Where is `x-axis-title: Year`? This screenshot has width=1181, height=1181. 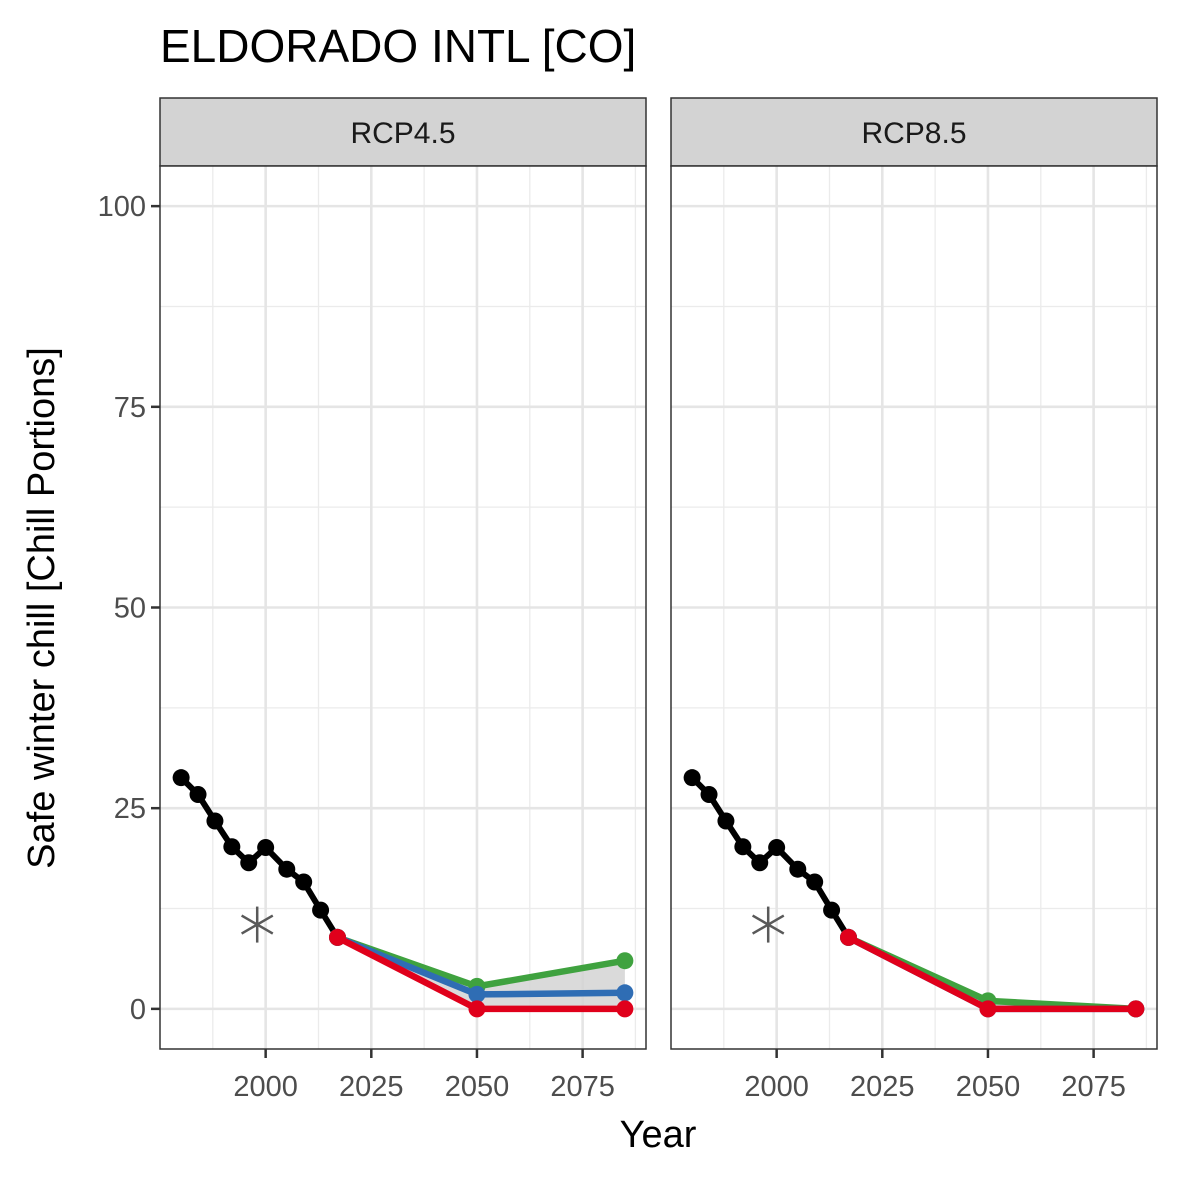
x-axis-title: Year is located at coordinates (658, 1135).